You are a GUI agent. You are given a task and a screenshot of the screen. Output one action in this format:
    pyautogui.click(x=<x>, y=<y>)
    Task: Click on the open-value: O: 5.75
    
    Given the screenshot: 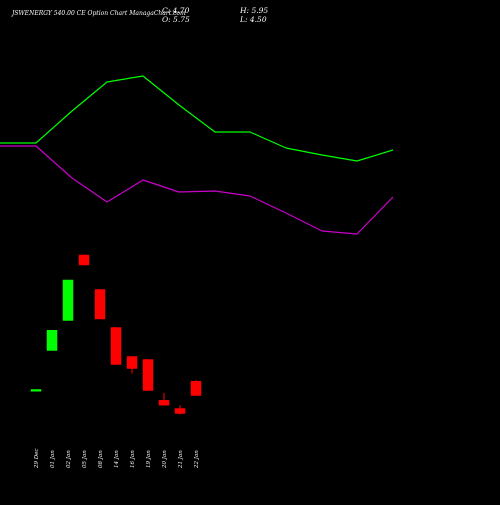 What is the action you would take?
    pyautogui.click(x=176, y=19)
    